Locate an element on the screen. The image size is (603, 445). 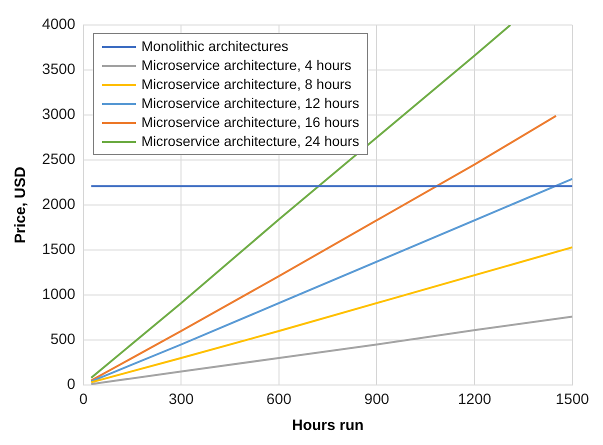
legend-label: Microservice architecture, 24 hours is located at coordinates (250, 141).